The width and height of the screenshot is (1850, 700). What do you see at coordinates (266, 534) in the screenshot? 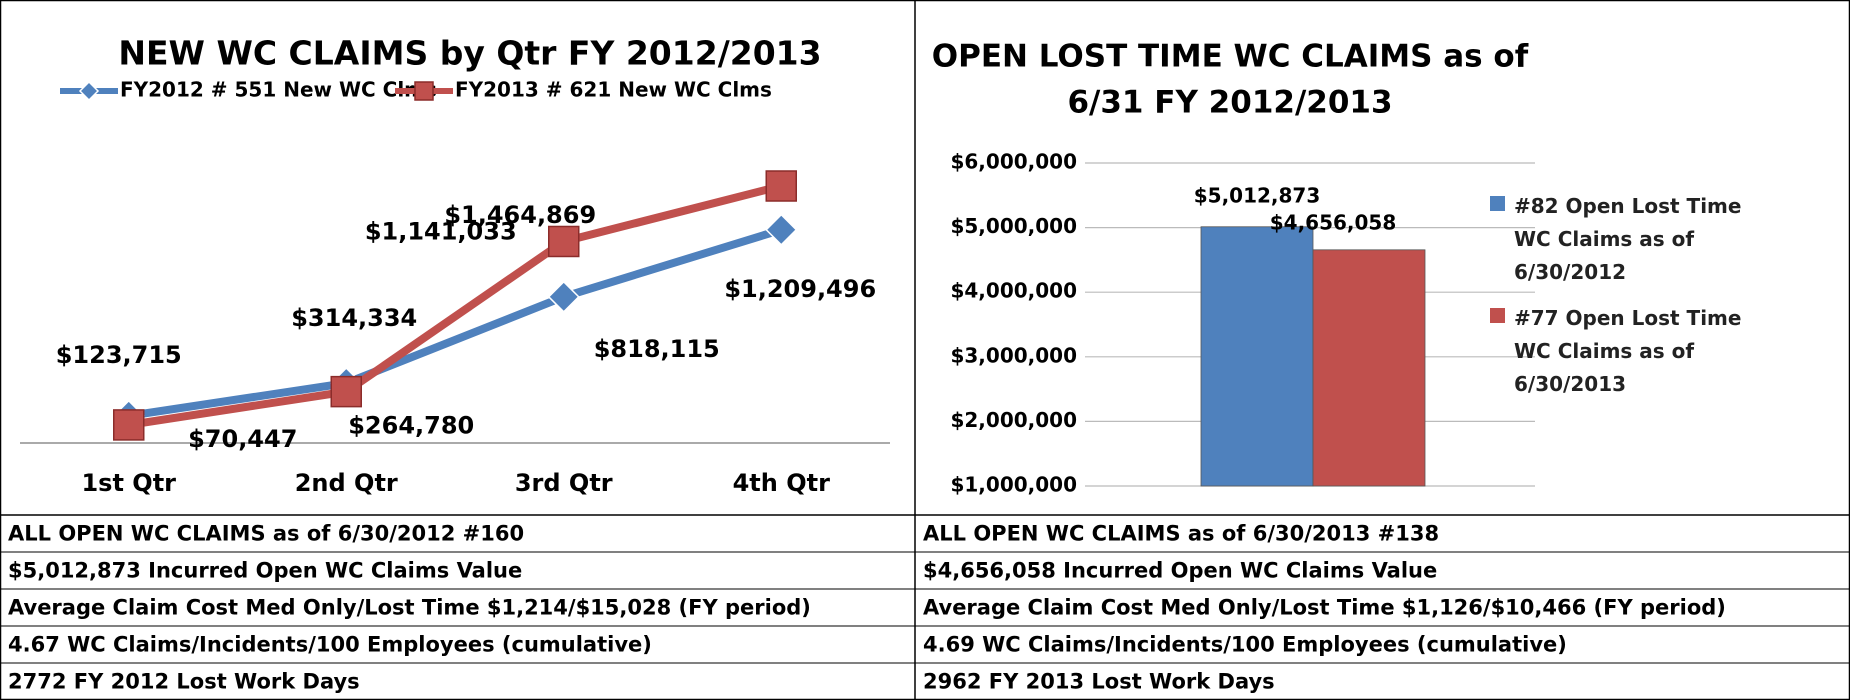
I see `table-cell: ALL OPEN WC CLAIMS as of 6/30/2012 #160` at bounding box center [266, 534].